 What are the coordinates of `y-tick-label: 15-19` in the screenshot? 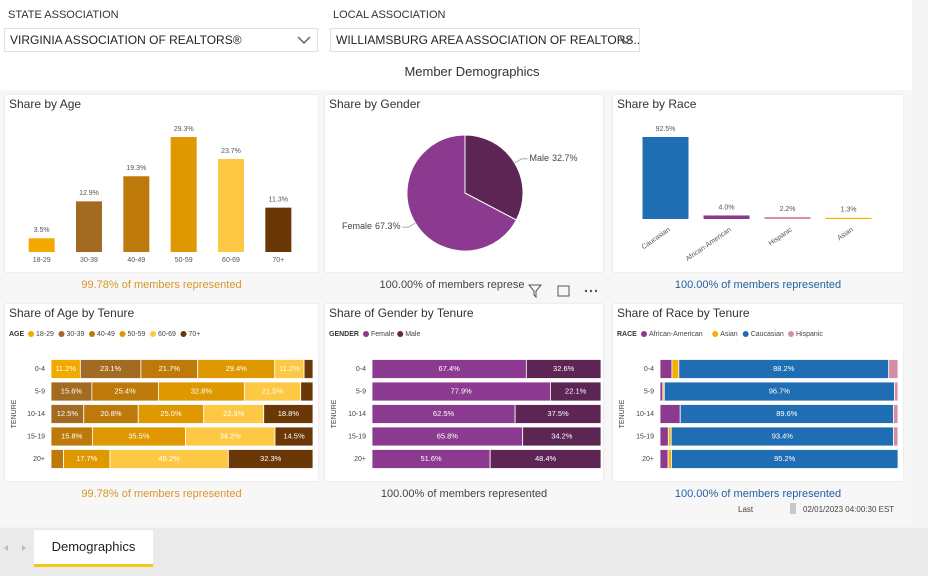 It's located at (36, 436).